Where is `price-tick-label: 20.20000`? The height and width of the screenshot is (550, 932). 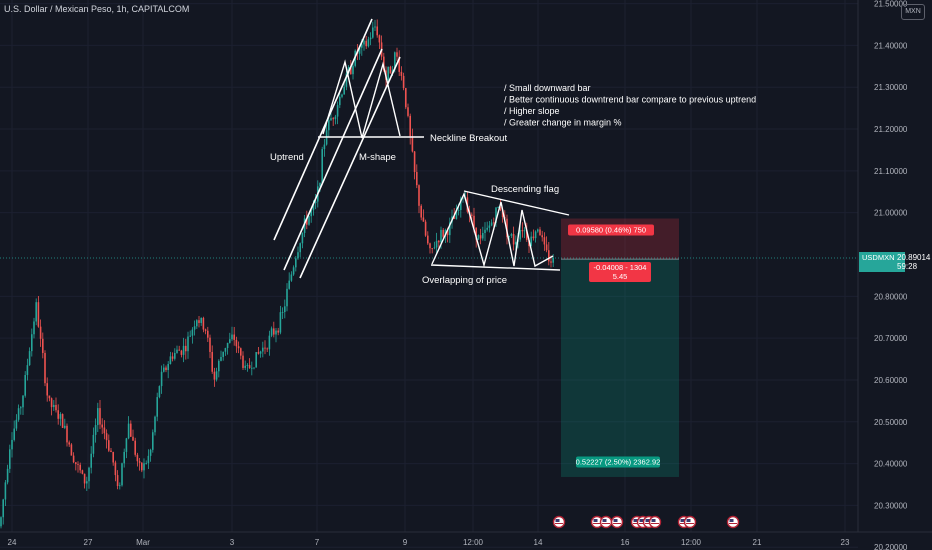 price-tick-label: 20.20000 is located at coordinates (891, 546).